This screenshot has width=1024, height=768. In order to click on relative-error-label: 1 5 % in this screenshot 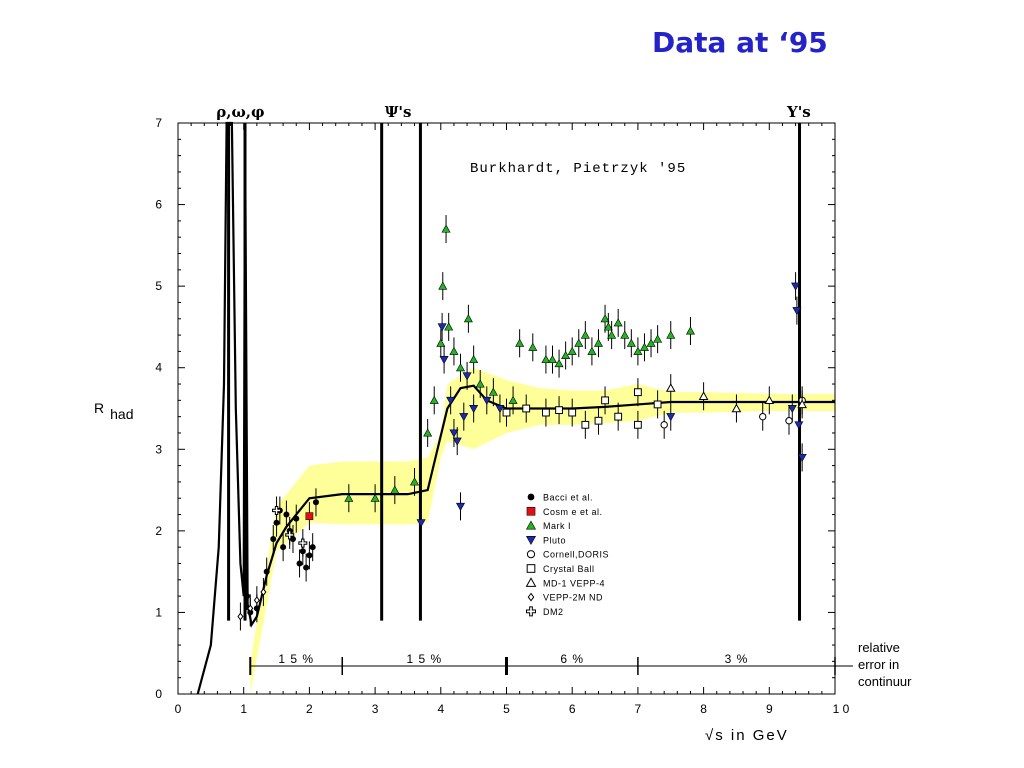, I will do `click(296, 659)`.